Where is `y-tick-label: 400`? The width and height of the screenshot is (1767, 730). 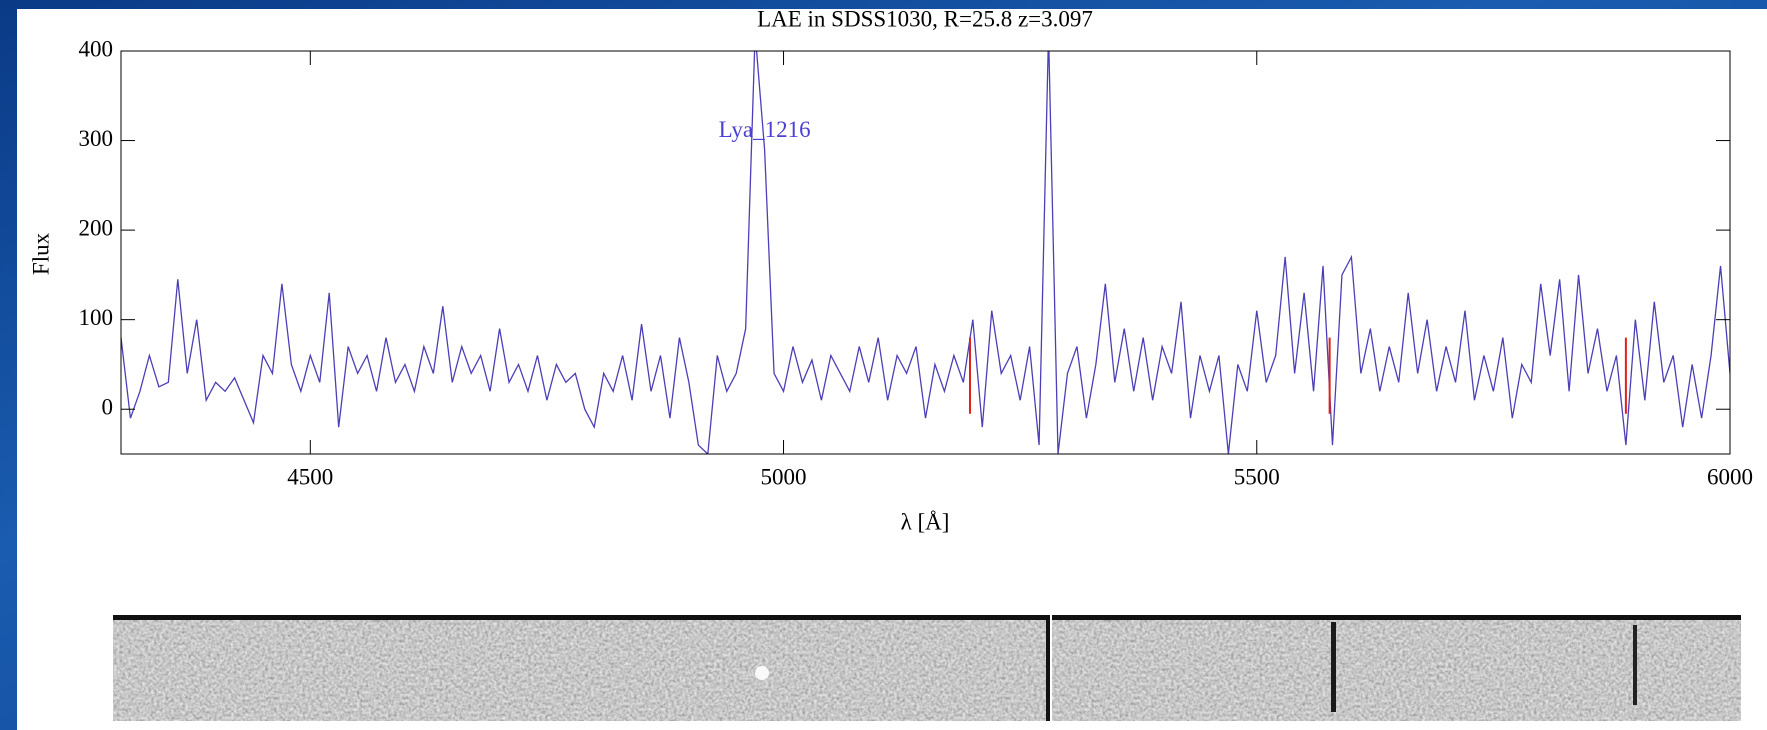 y-tick-label: 400 is located at coordinates (96, 48).